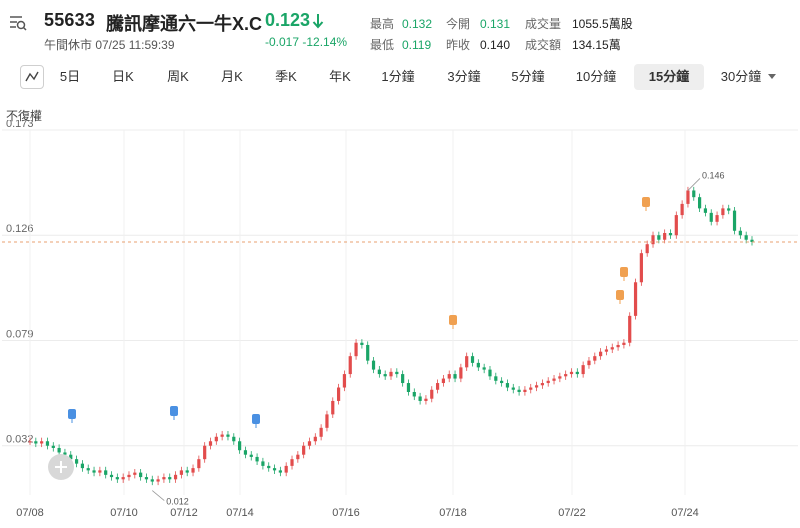 This screenshot has width=800, height=528. Describe the element at coordinates (669, 77) in the screenshot. I see `tab-15min: 15分鐘` at that location.